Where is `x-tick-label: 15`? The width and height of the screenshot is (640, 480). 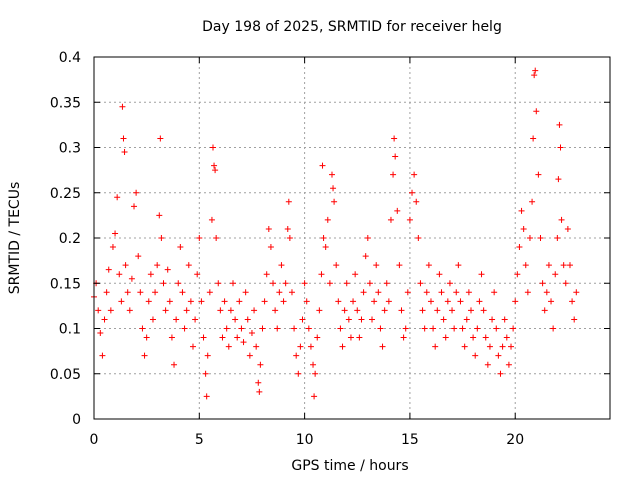 x-tick-label: 15 is located at coordinates (410, 440).